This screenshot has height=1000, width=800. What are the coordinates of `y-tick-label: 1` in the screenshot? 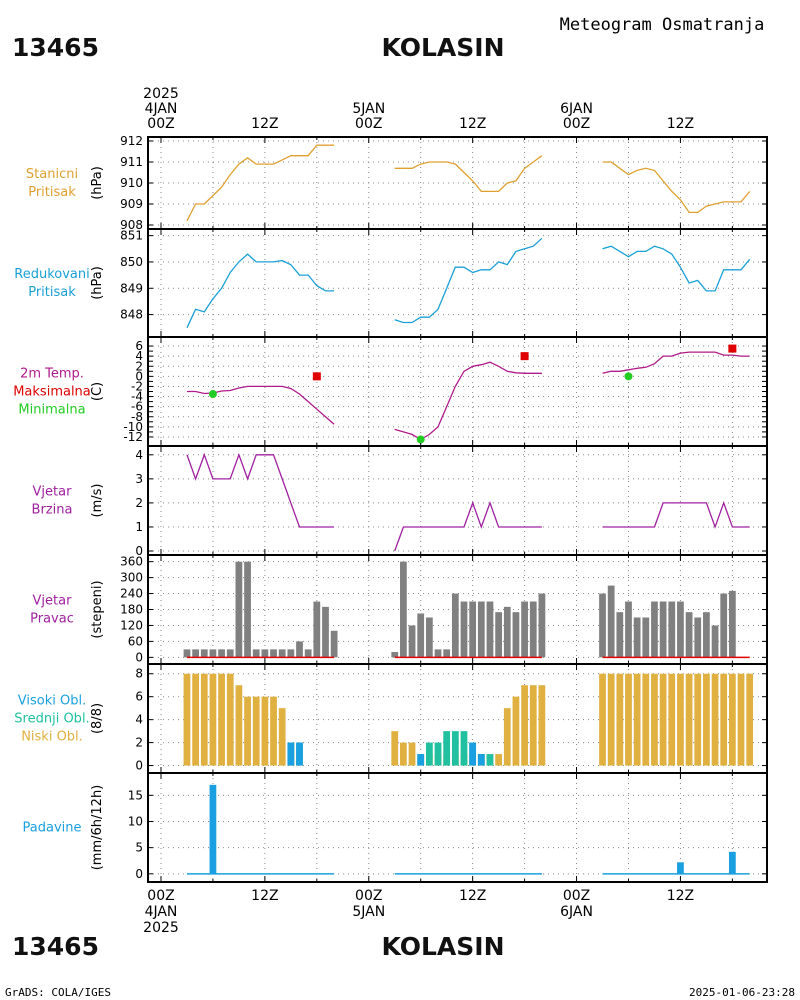 It's located at (139, 527).